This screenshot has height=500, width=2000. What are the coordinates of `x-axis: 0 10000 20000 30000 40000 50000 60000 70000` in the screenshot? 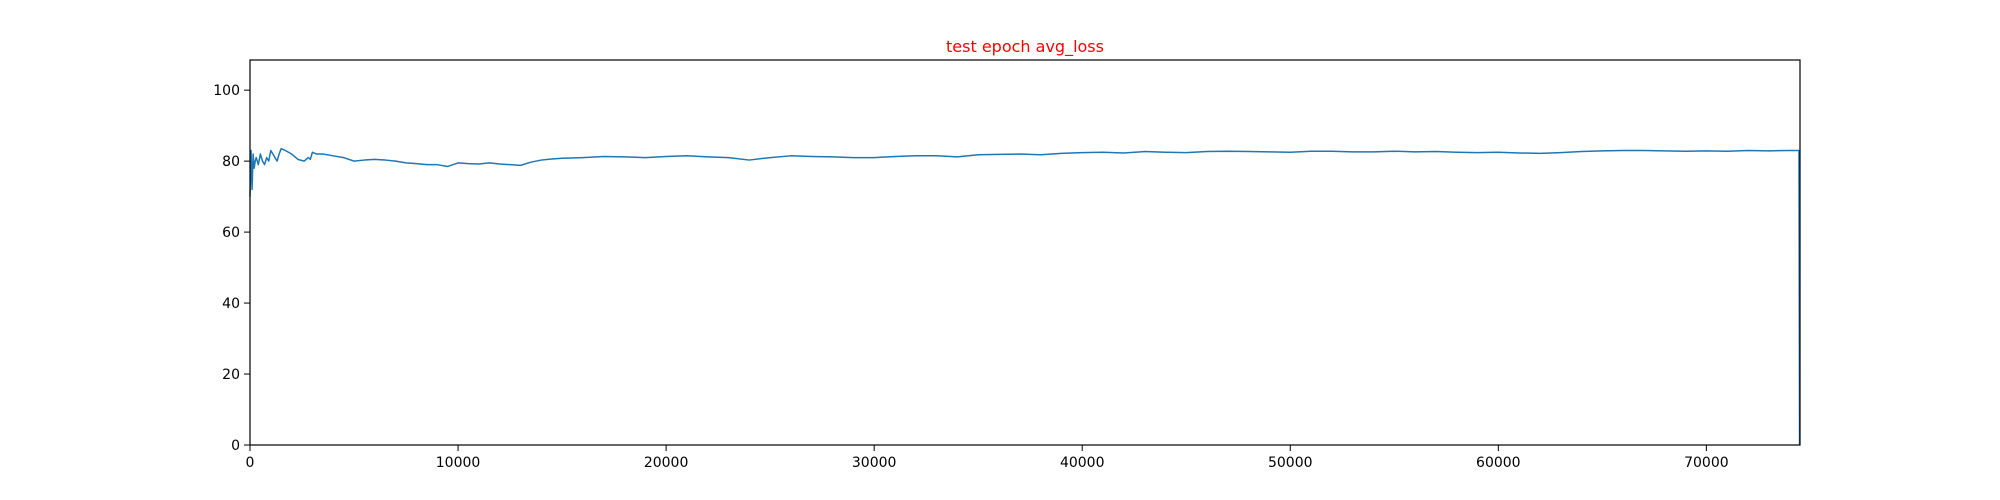 It's located at (987, 458).